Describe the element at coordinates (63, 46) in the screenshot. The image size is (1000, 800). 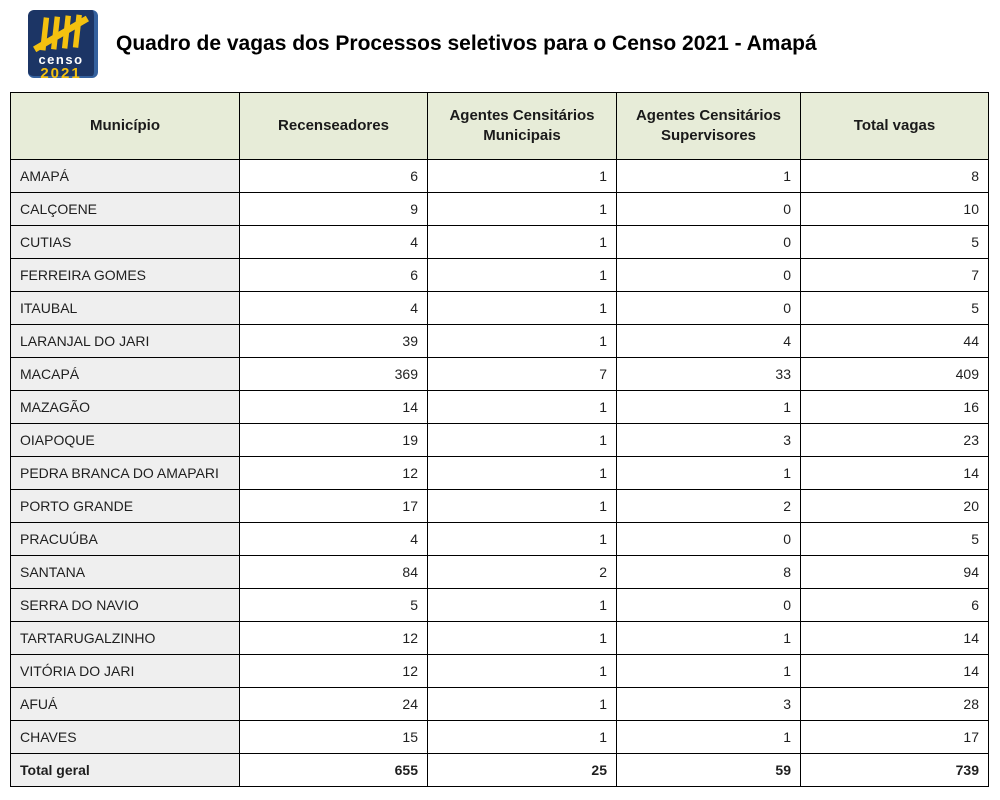
I see `censo-2021-logo: censo 2021` at that location.